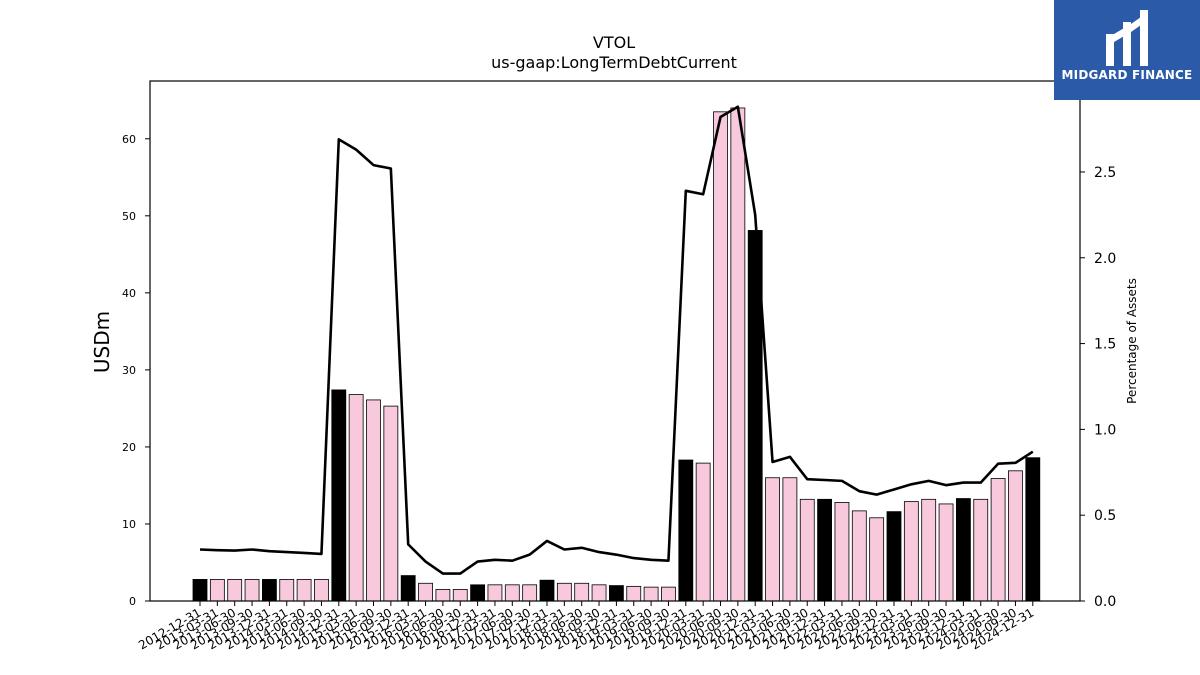 This screenshot has height=675, width=1200. What do you see at coordinates (1105, 430) in the screenshot?
I see `y2-tick-label: 1.0` at bounding box center [1105, 430].